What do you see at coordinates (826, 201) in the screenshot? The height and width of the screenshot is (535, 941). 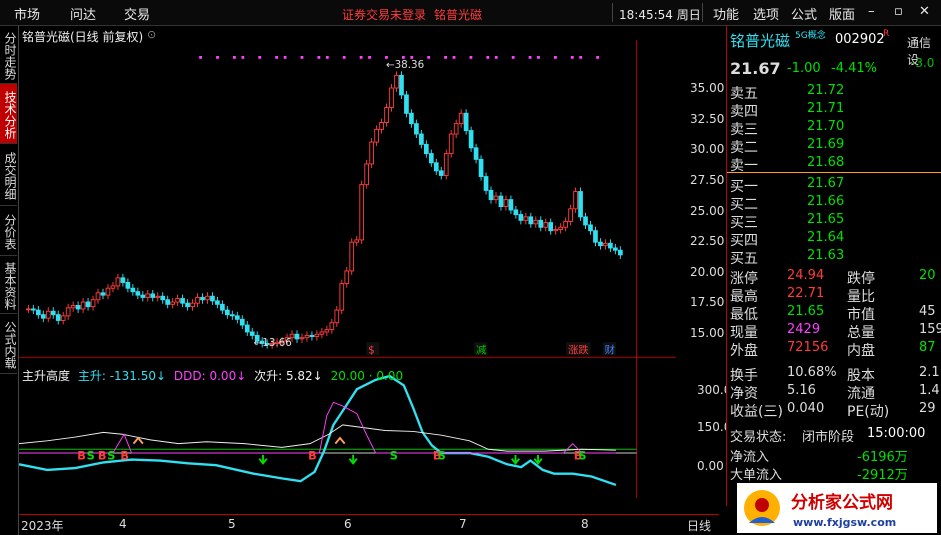 I see `bid-price: 21.66` at bounding box center [826, 201].